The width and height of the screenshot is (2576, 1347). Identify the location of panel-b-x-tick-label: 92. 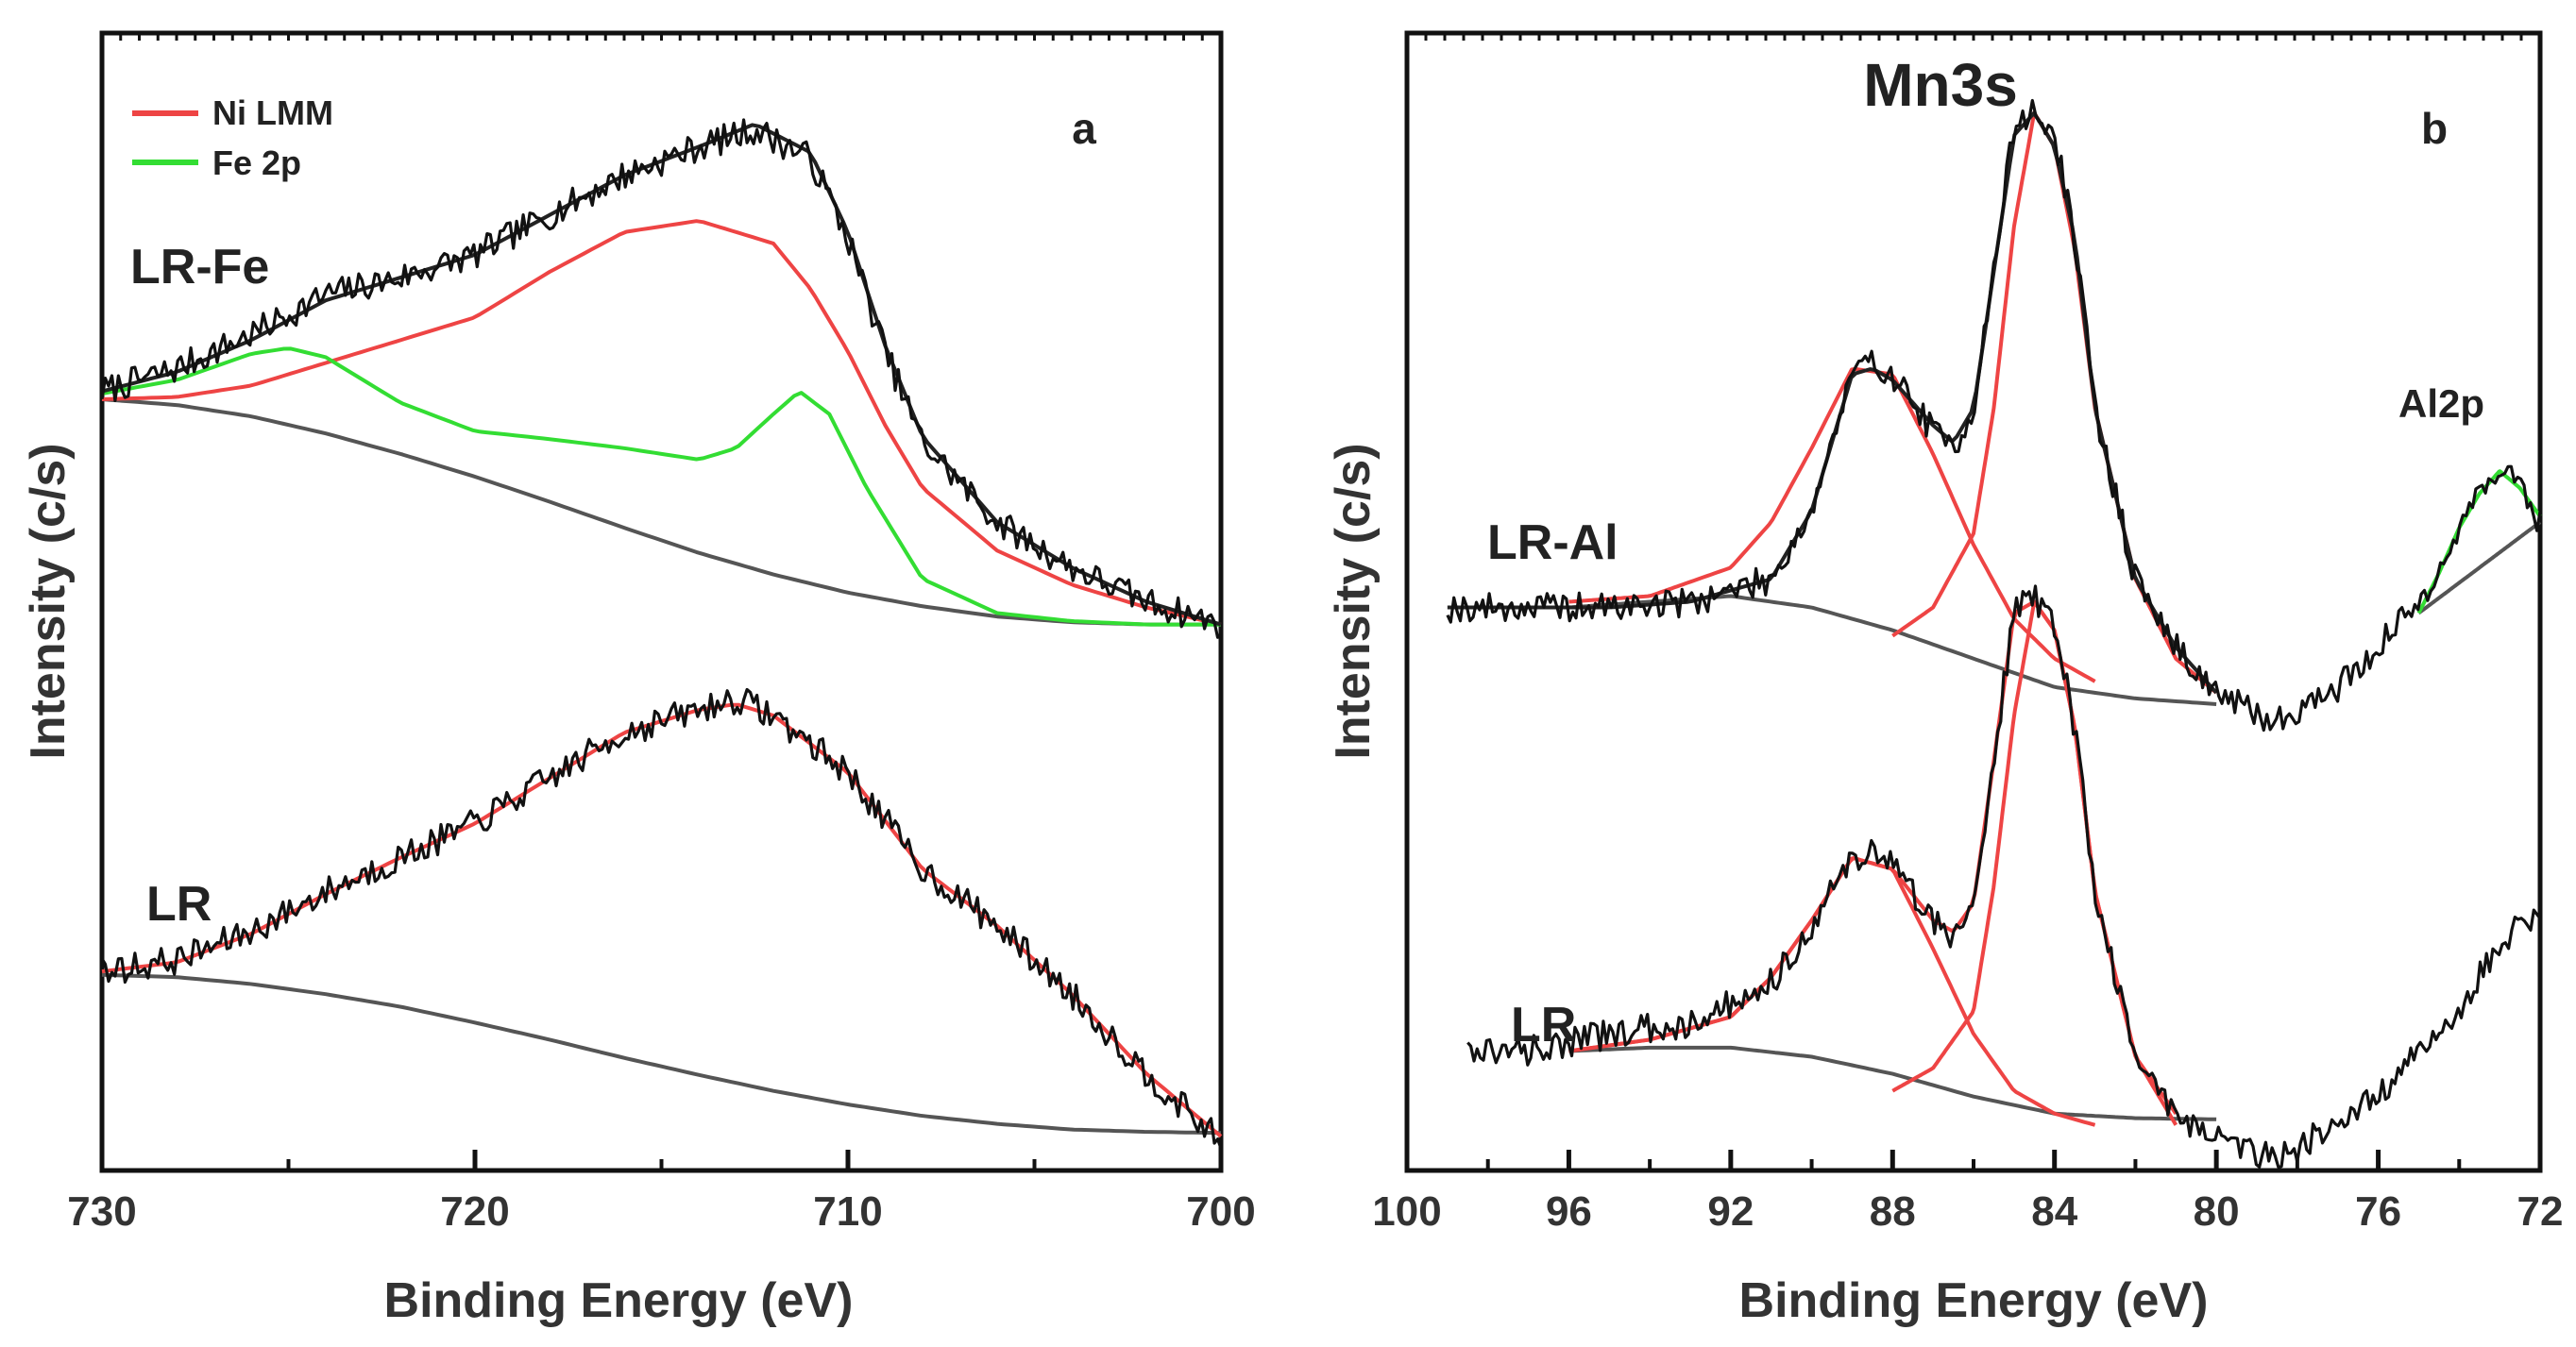
(1730, 1211).